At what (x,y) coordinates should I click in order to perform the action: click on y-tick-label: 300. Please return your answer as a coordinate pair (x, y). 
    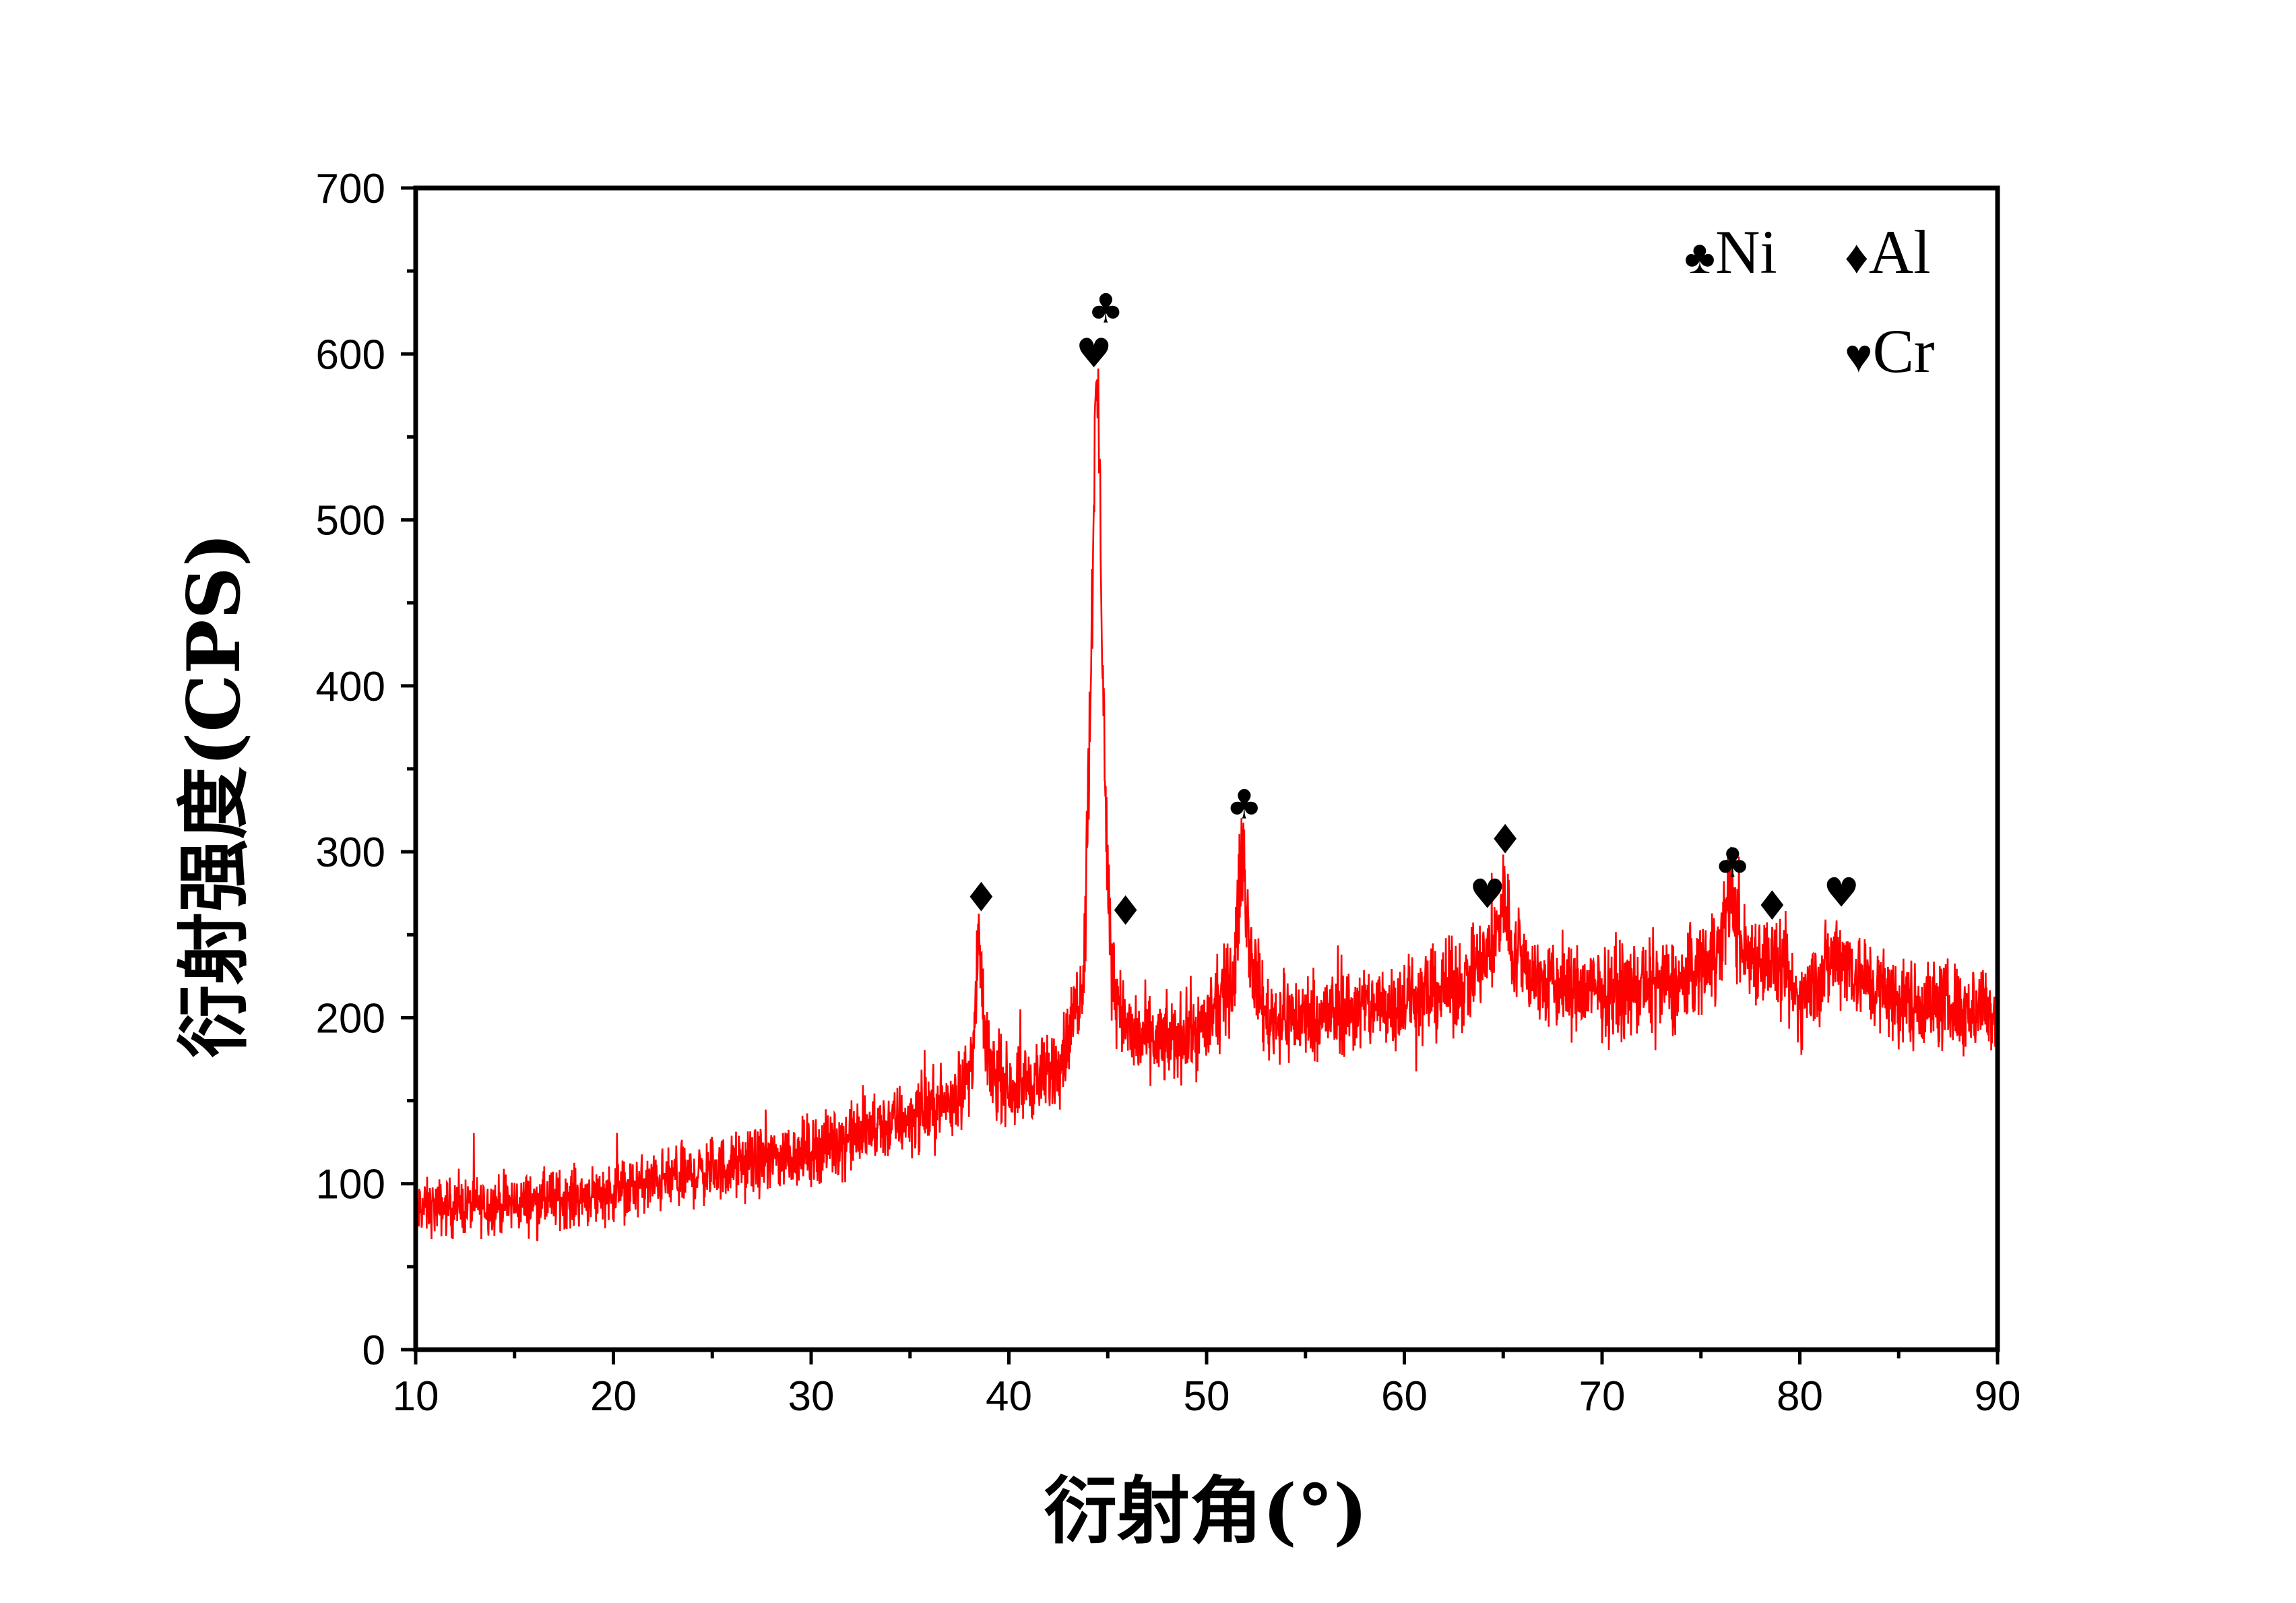
    Looking at the image, I should click on (350, 852).